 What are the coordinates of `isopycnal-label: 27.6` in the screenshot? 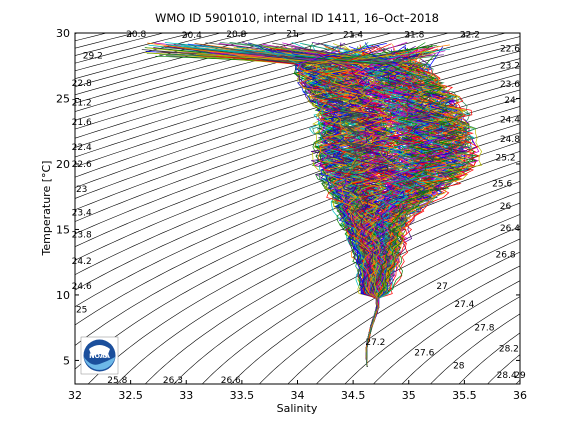 It's located at (424, 354).